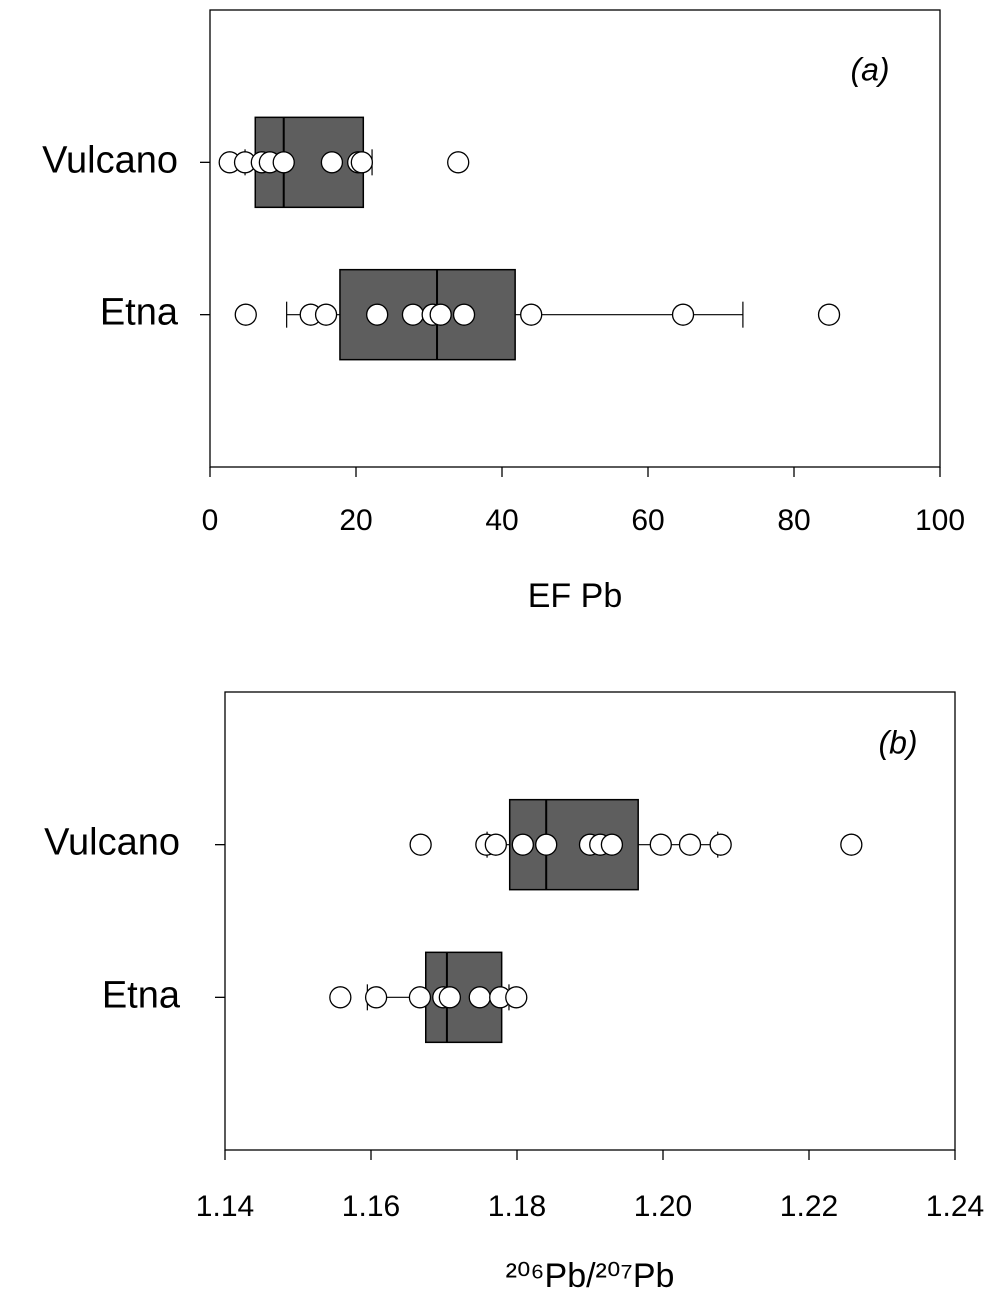 The image size is (995, 1307). What do you see at coordinates (575, 596) in the screenshot?
I see `x-axis-label: EF Pb` at bounding box center [575, 596].